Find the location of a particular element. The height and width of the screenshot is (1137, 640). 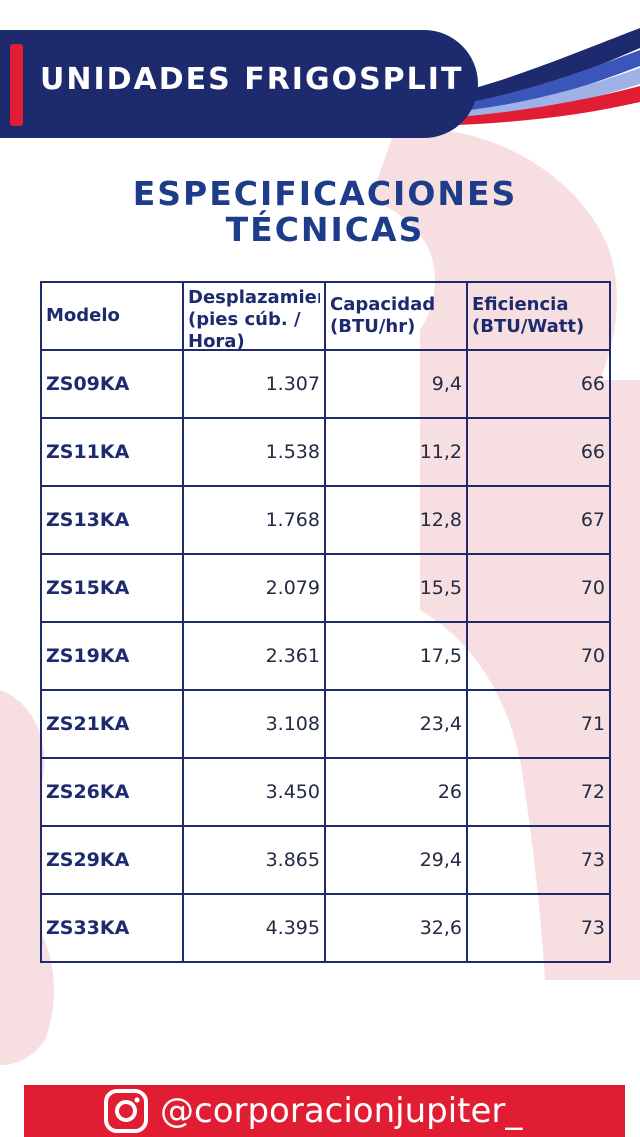

capacity-cell: 23,4 is located at coordinates (396, 724).